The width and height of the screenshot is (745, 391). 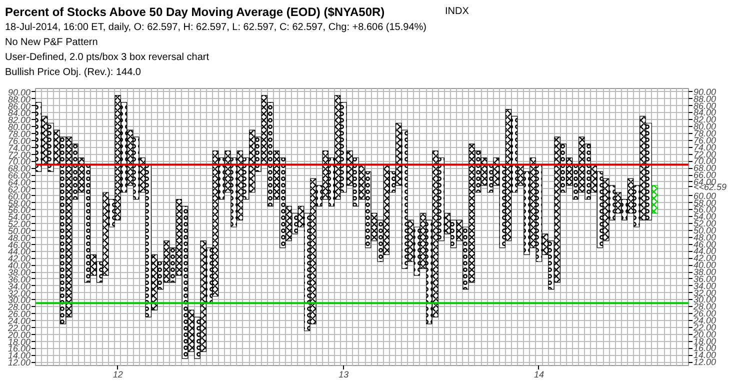 What do you see at coordinates (117, 375) in the screenshot?
I see `x-tick-label: 12` at bounding box center [117, 375].